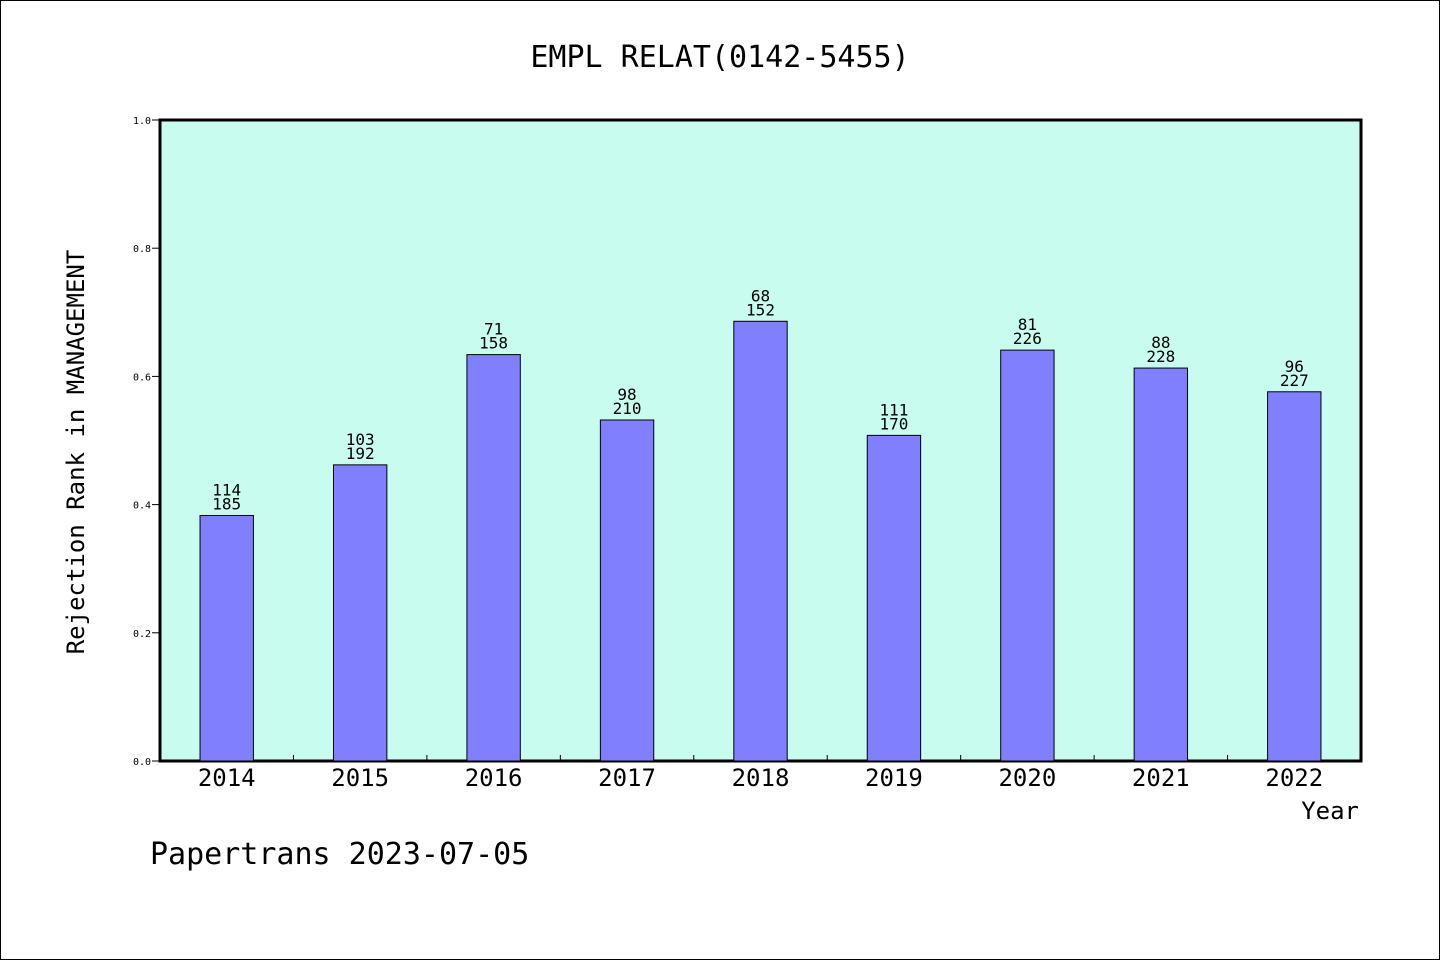 This screenshot has height=960, width=1440. I want to click on x-tick-label: 2016, so click(494, 778).